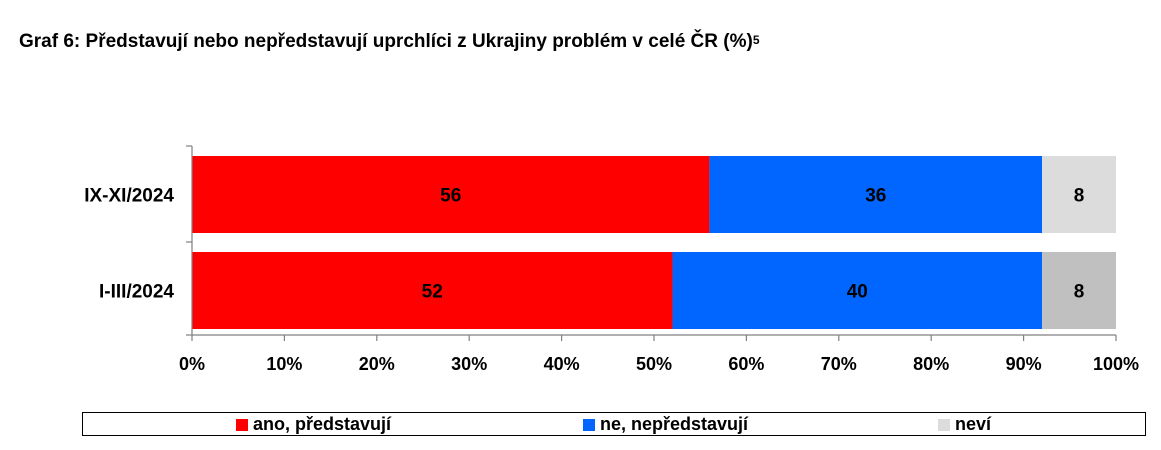  I want to click on x-tick-label-11: 100%, so click(1116, 364).